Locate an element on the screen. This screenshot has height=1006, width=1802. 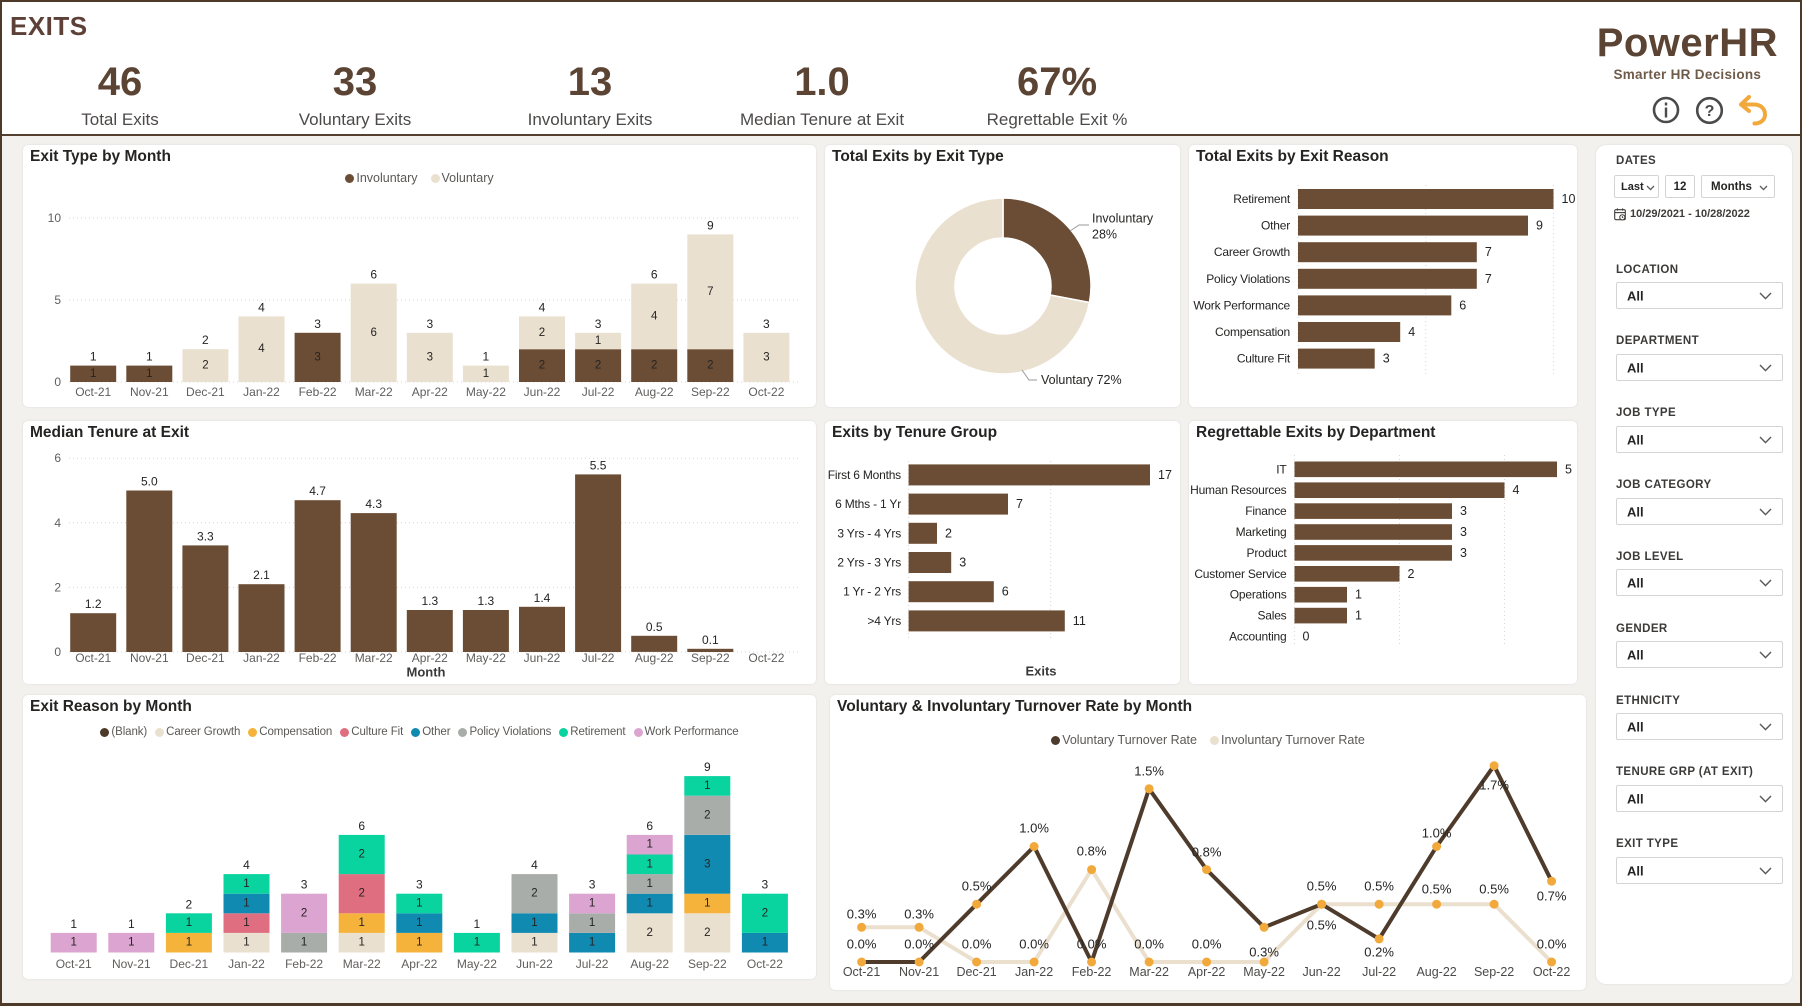
svg-text: Involuntary is located at coordinates (1123, 219).